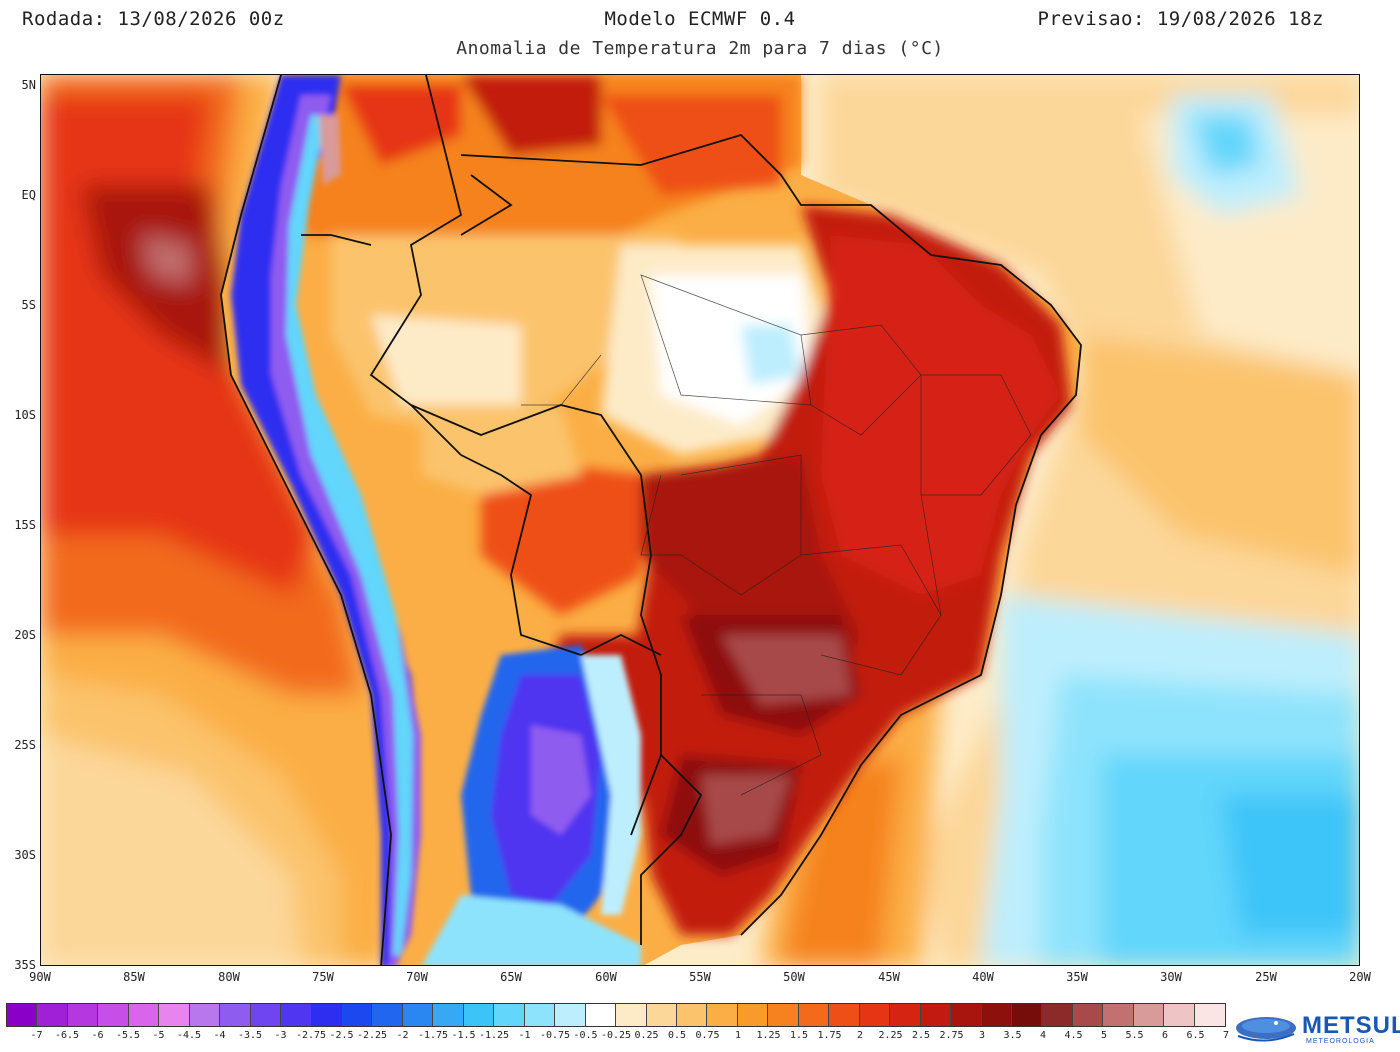  I want to click on colorbar-tick-label: -5, so click(158, 1035).